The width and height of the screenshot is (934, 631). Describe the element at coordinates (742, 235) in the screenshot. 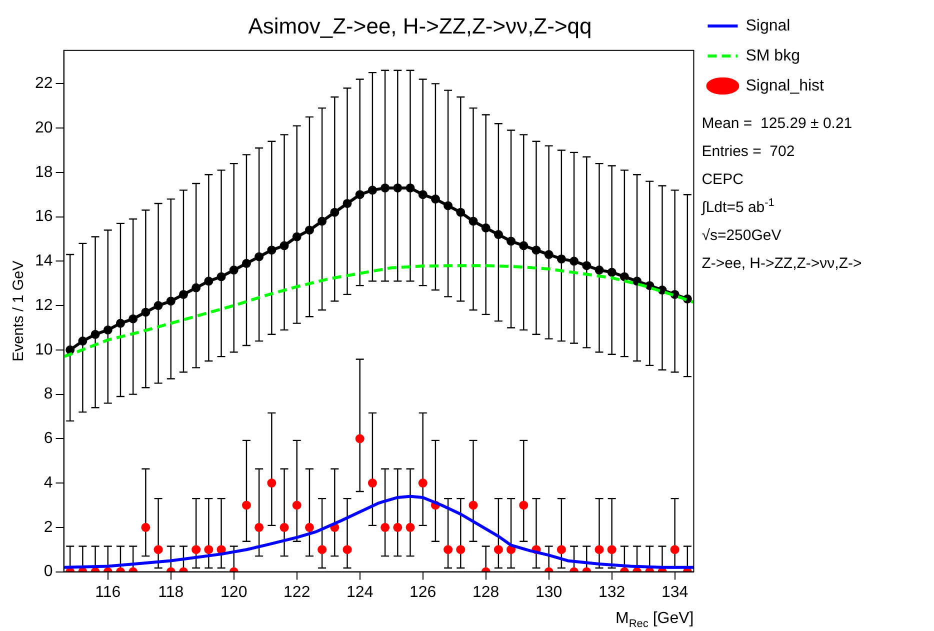

I see `text: √s=250GeV` at that location.